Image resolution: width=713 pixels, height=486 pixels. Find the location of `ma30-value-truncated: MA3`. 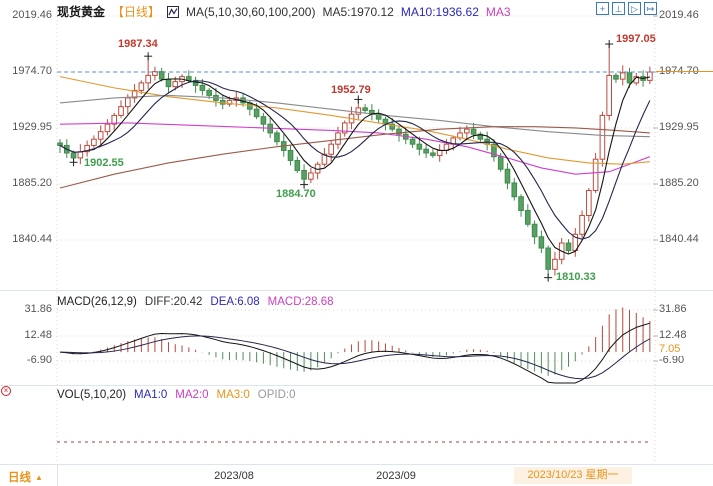

ma30-value-truncated: MA3 is located at coordinates (498, 11).